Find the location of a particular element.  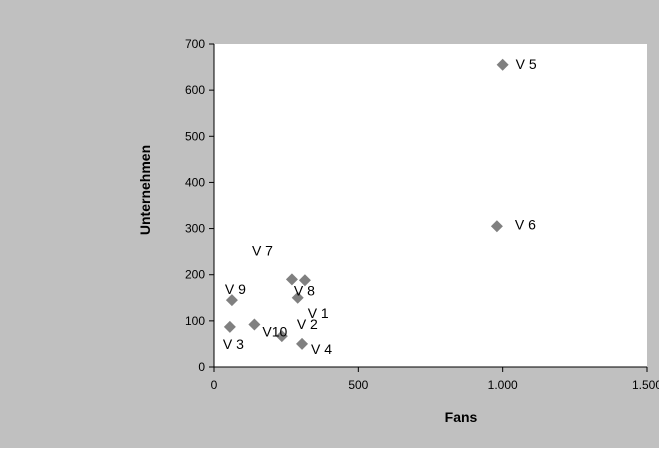

y-tick-label: 600 is located at coordinates (195, 90).